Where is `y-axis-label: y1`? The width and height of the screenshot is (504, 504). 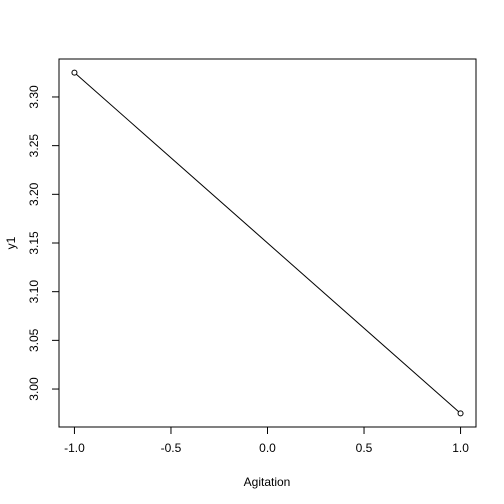 y-axis-label: y1 is located at coordinates (11, 242).